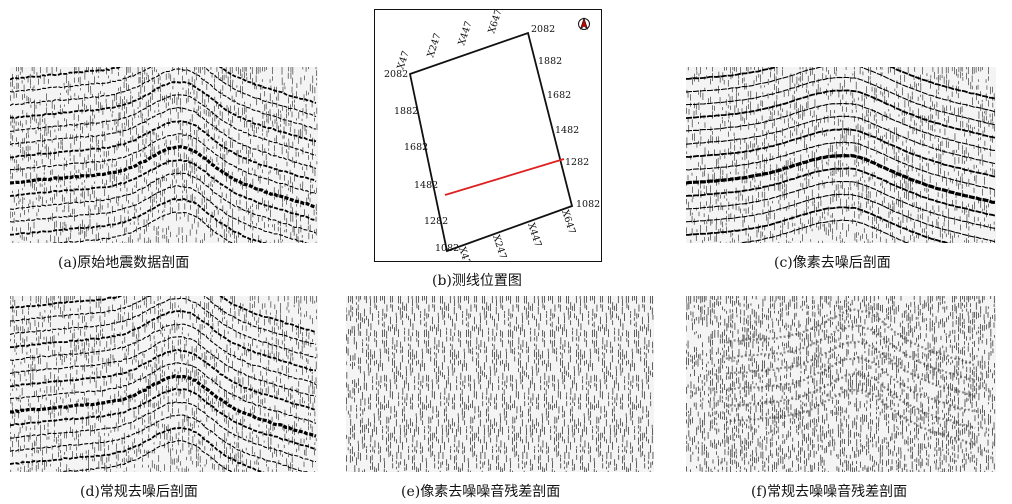 This screenshot has width=1012, height=504. What do you see at coordinates (559, 95) in the screenshot?
I see `map-right-label: 1682` at bounding box center [559, 95].